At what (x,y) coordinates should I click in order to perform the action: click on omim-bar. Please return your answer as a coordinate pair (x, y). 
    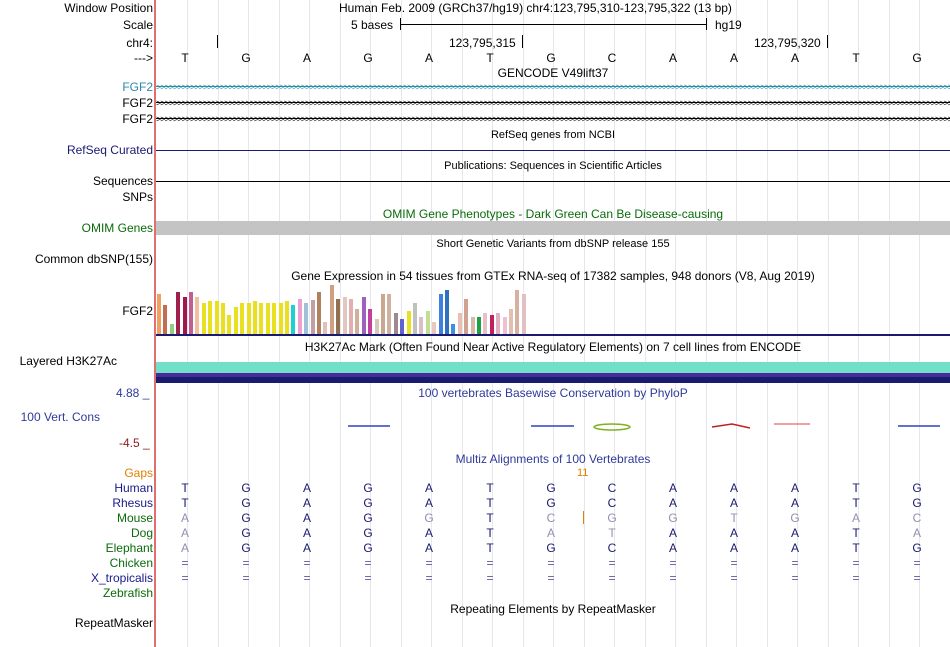
    Looking at the image, I should click on (553, 228).